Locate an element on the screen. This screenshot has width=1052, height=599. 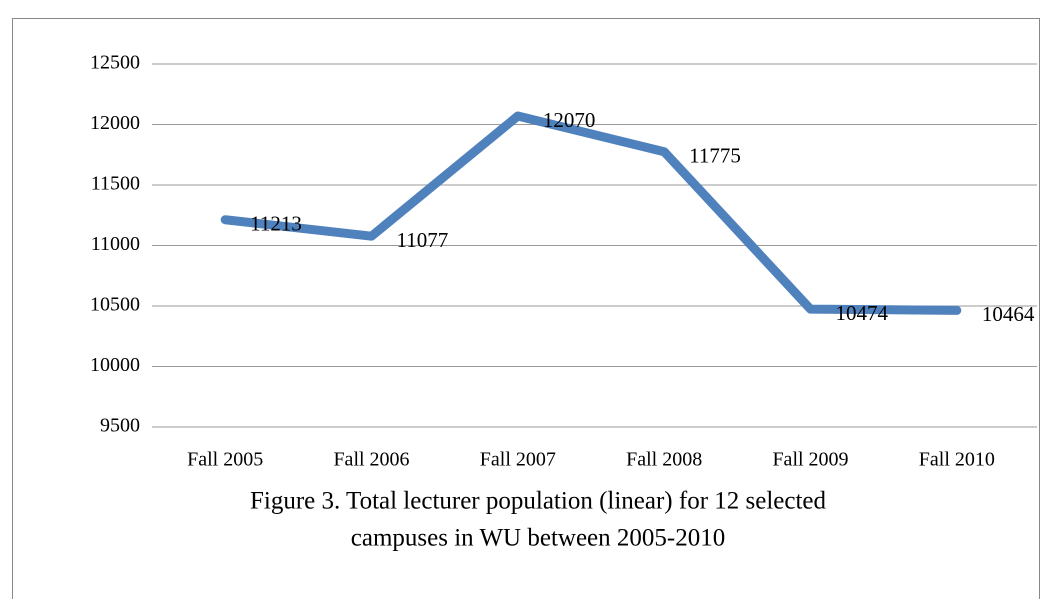
y-tick-label: 12500 is located at coordinates (115, 63).